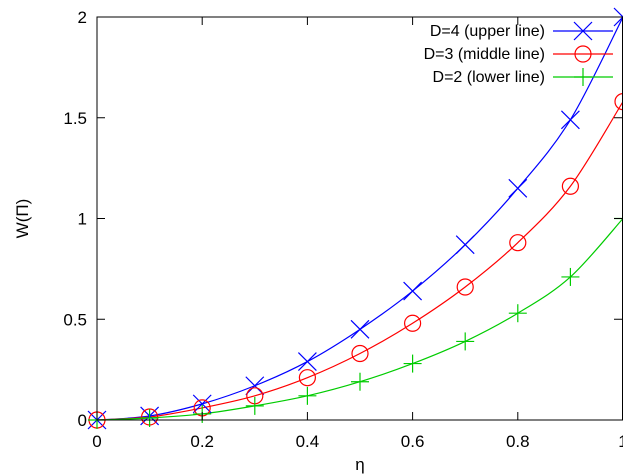  Describe the element at coordinates (308, 441) in the screenshot. I see `x-tick-label: 0.4` at that location.